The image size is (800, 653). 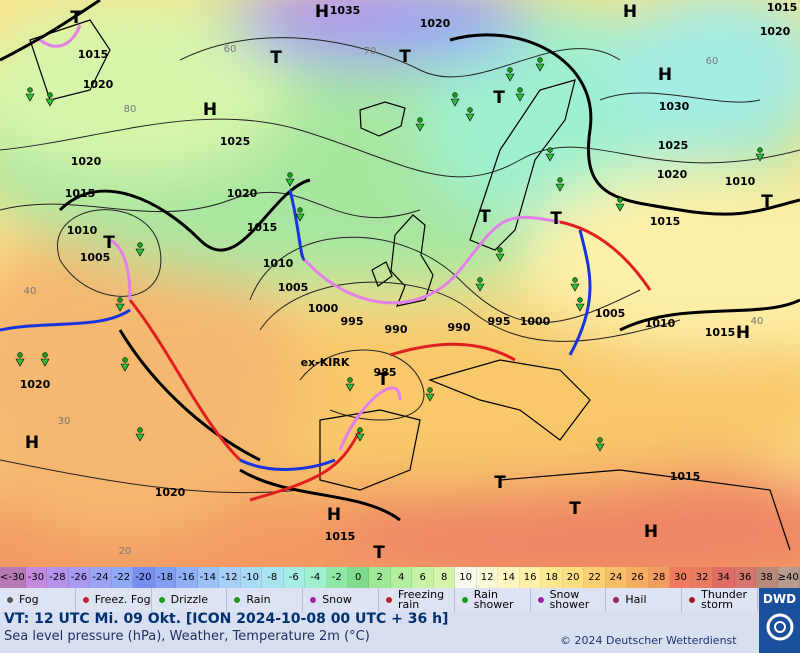 What do you see at coordinates (573, 577) in the screenshot?
I see `scale-cell: 20` at bounding box center [573, 577].